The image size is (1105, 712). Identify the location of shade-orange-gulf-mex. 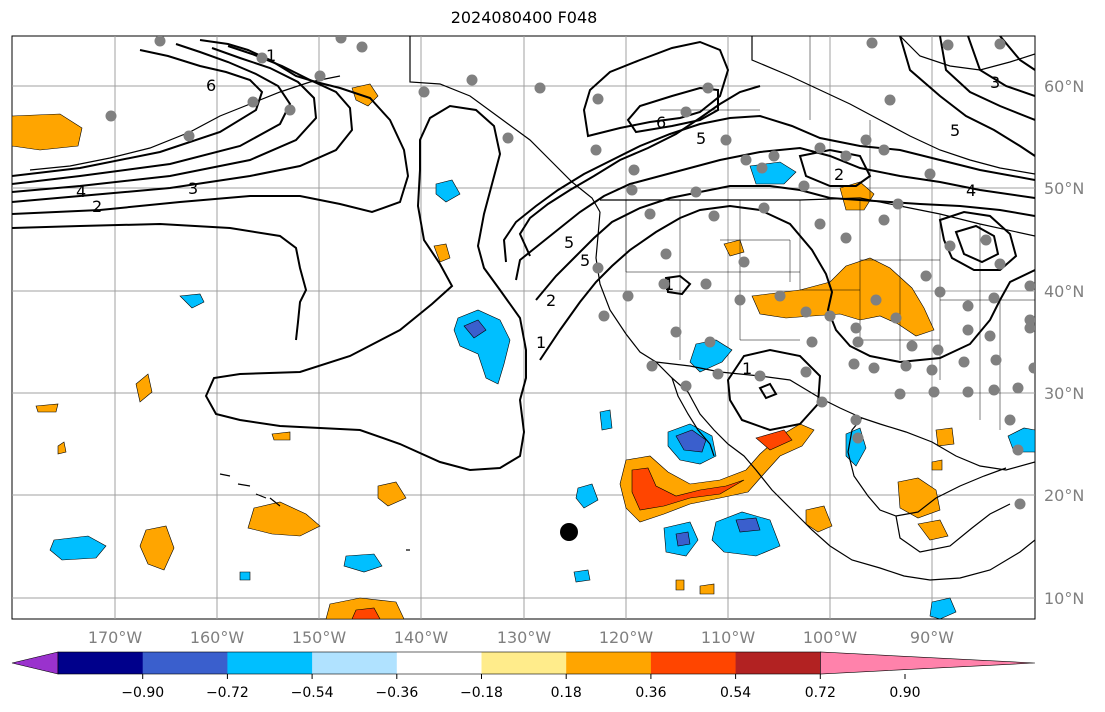
(819, 519).